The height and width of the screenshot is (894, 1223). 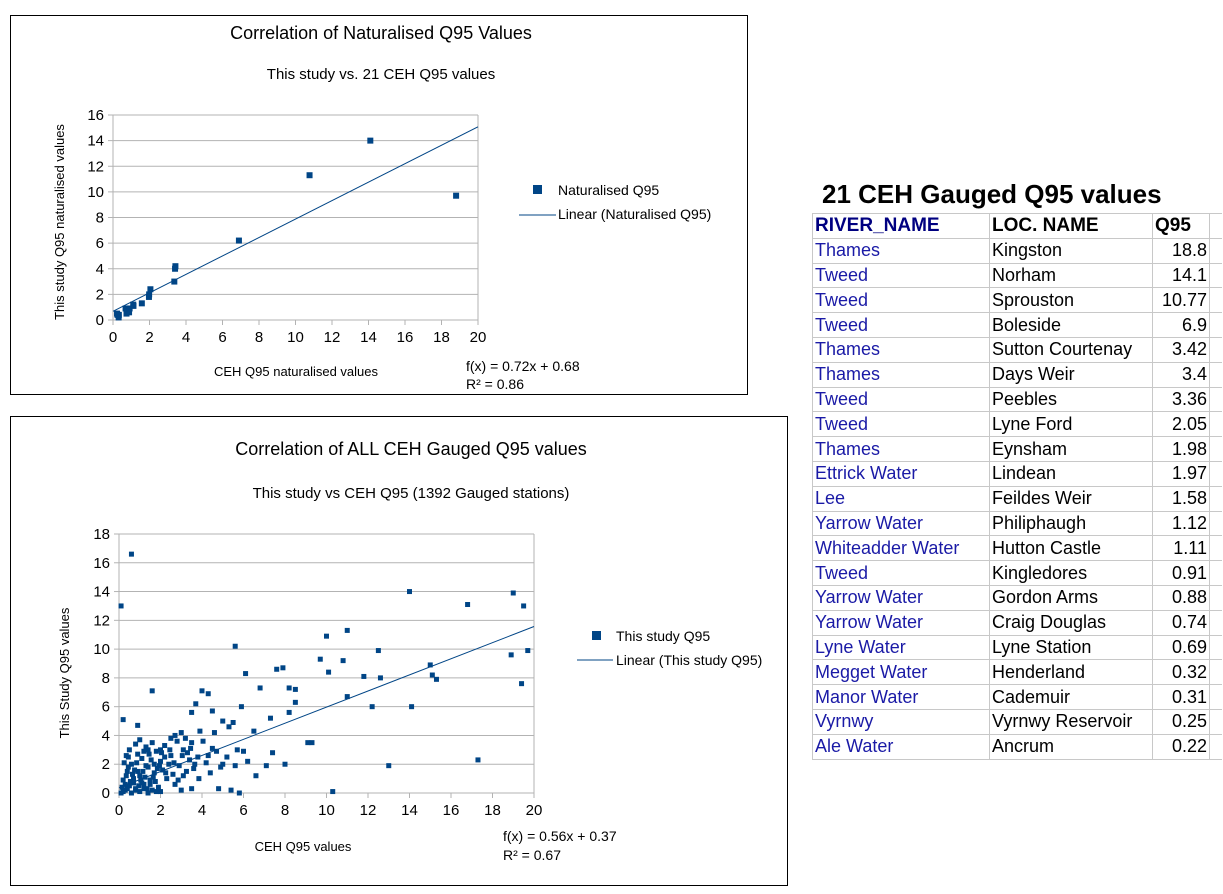 I want to click on river-name-cell: Yarrow Water, so click(x=901, y=597).